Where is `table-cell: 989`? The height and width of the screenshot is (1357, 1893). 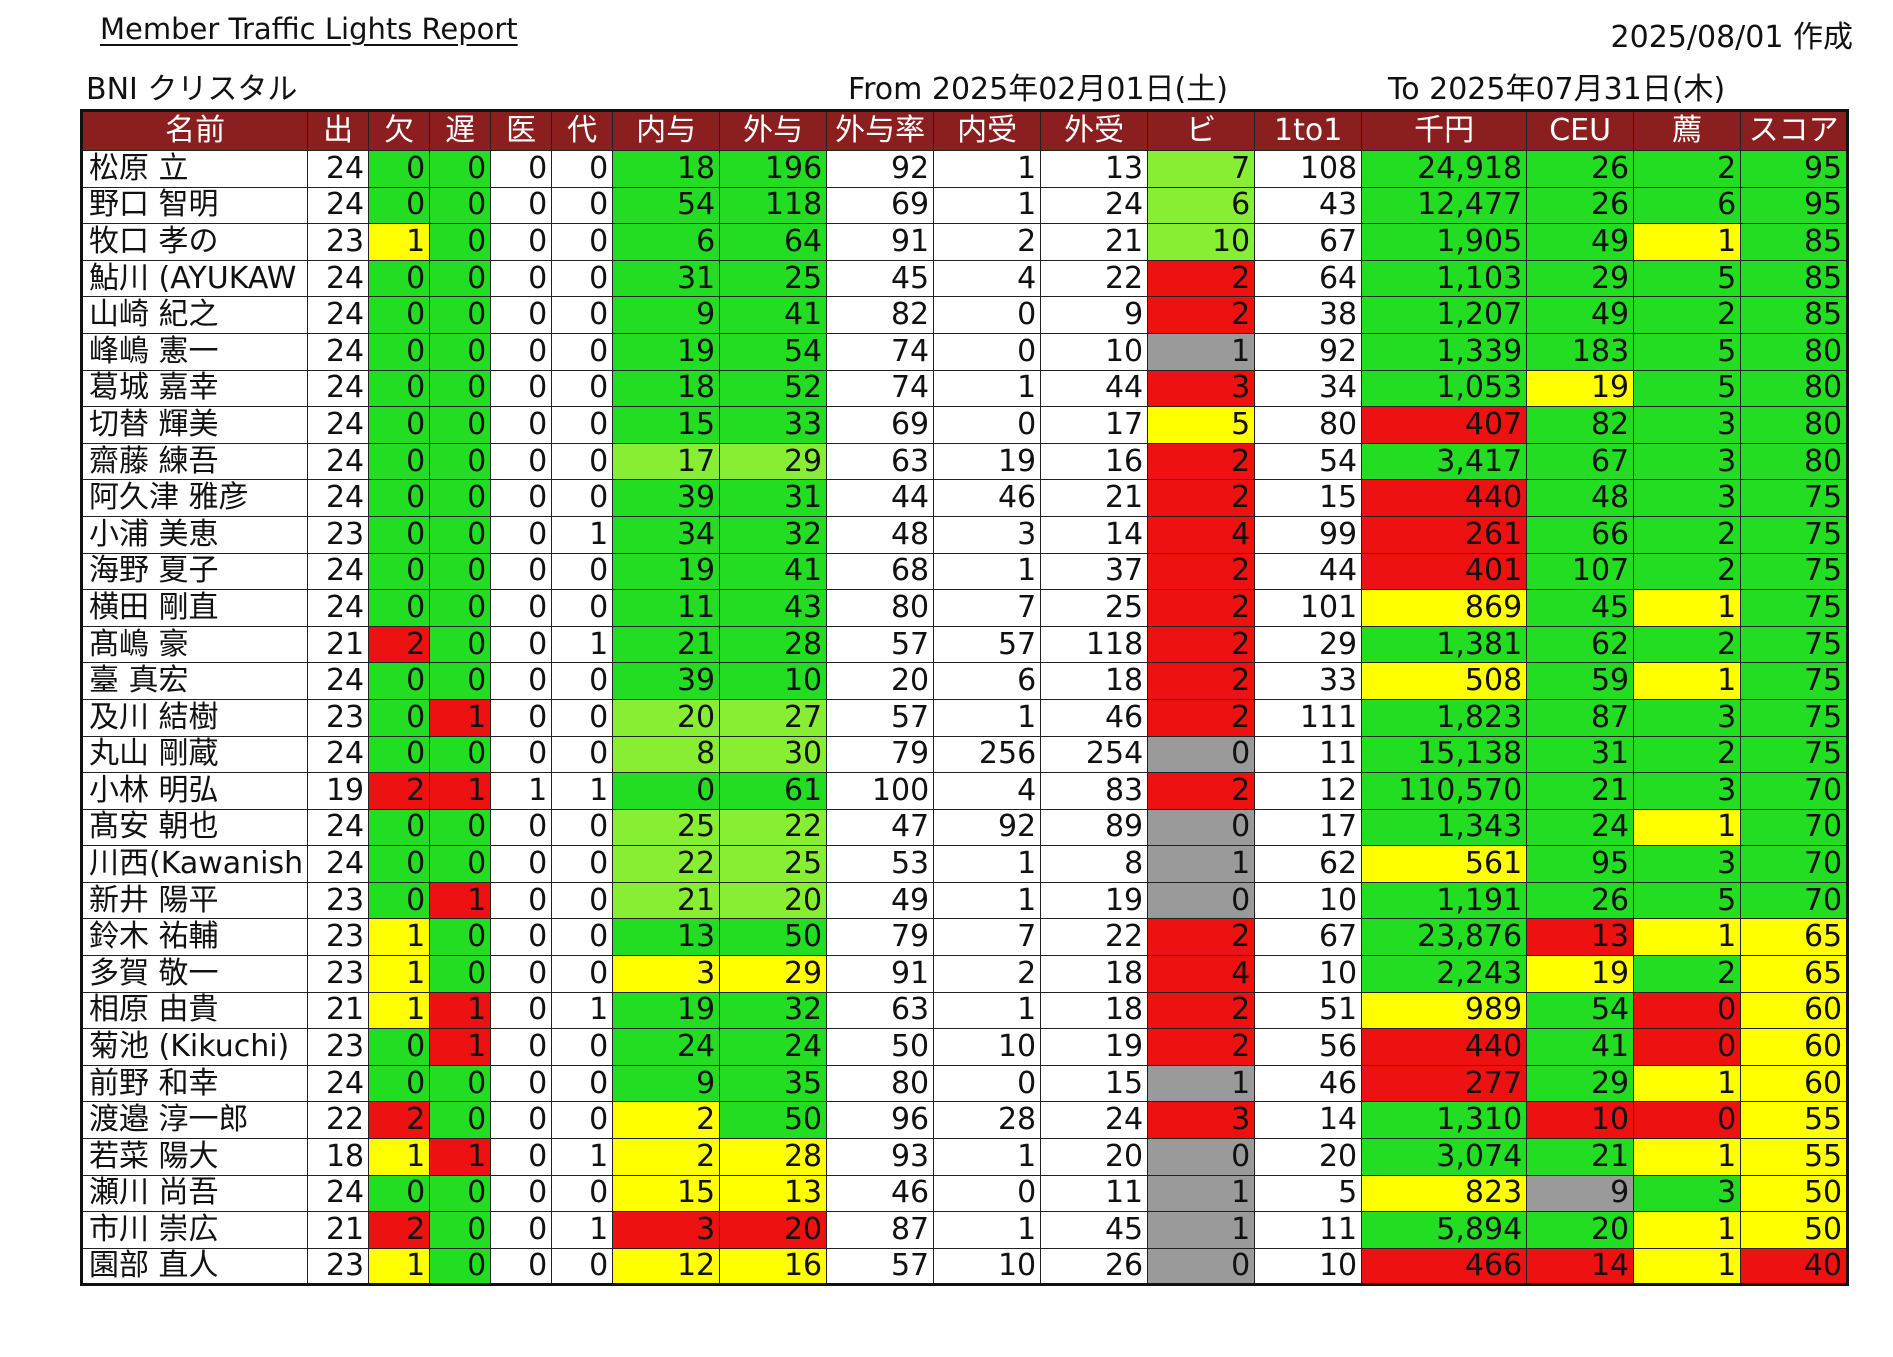
table-cell: 989 is located at coordinates (1444, 1010).